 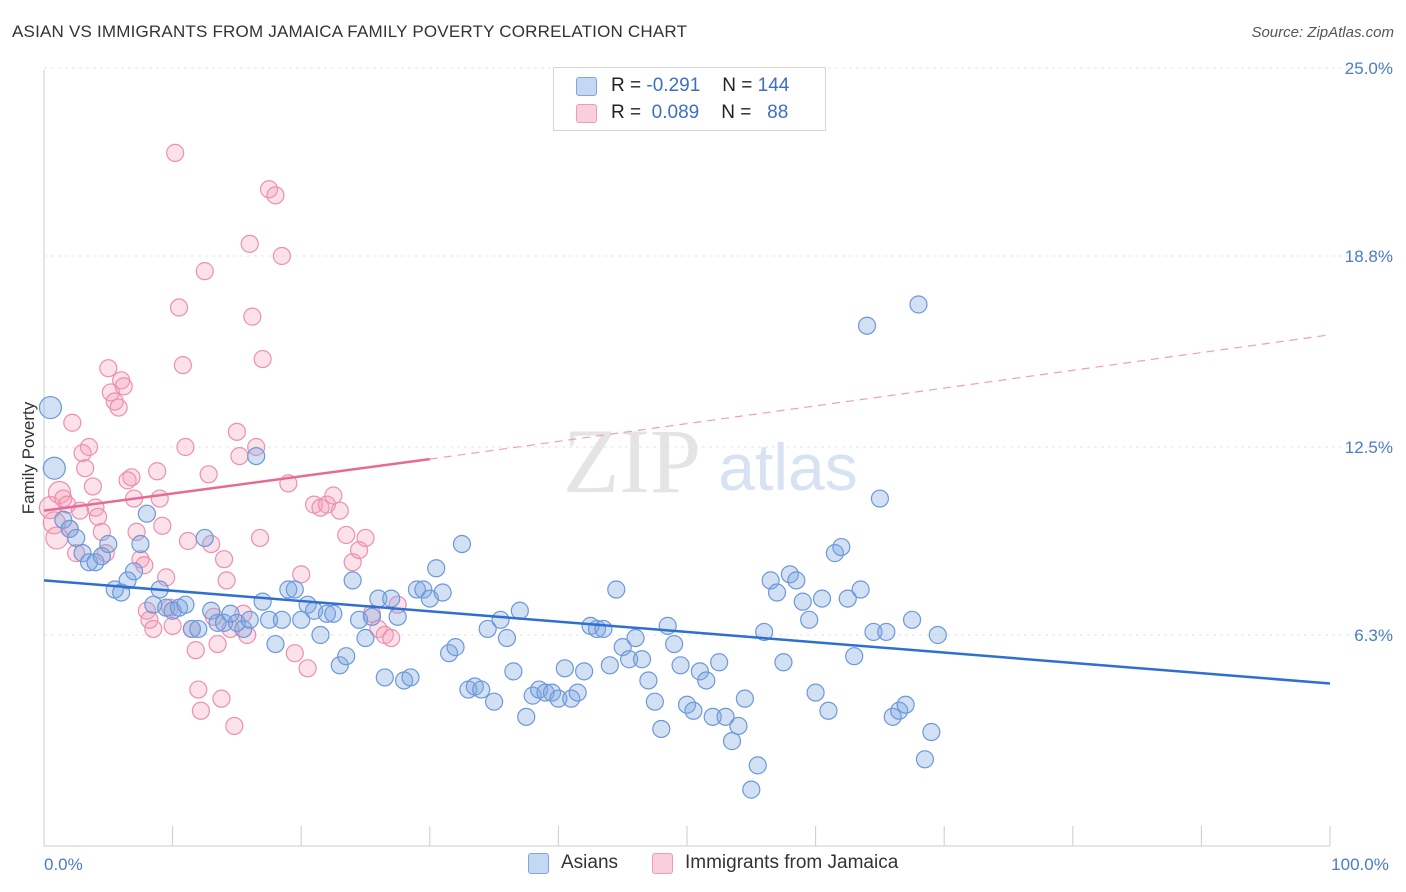 I want to click on bottom-legend-asians: Asians, so click(x=573, y=863).